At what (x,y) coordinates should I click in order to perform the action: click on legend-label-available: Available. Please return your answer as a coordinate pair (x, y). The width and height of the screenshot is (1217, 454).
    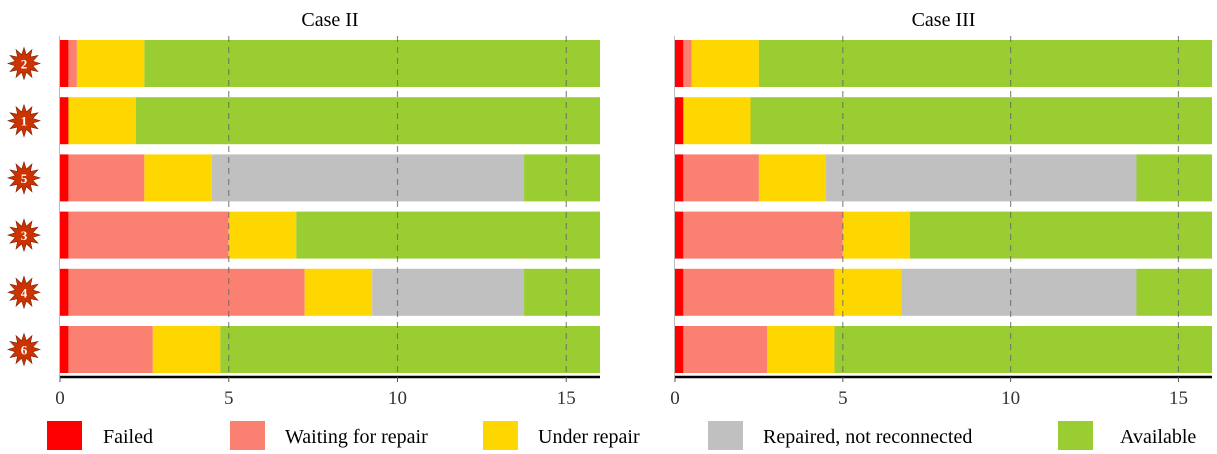
    Looking at the image, I should click on (1158, 437).